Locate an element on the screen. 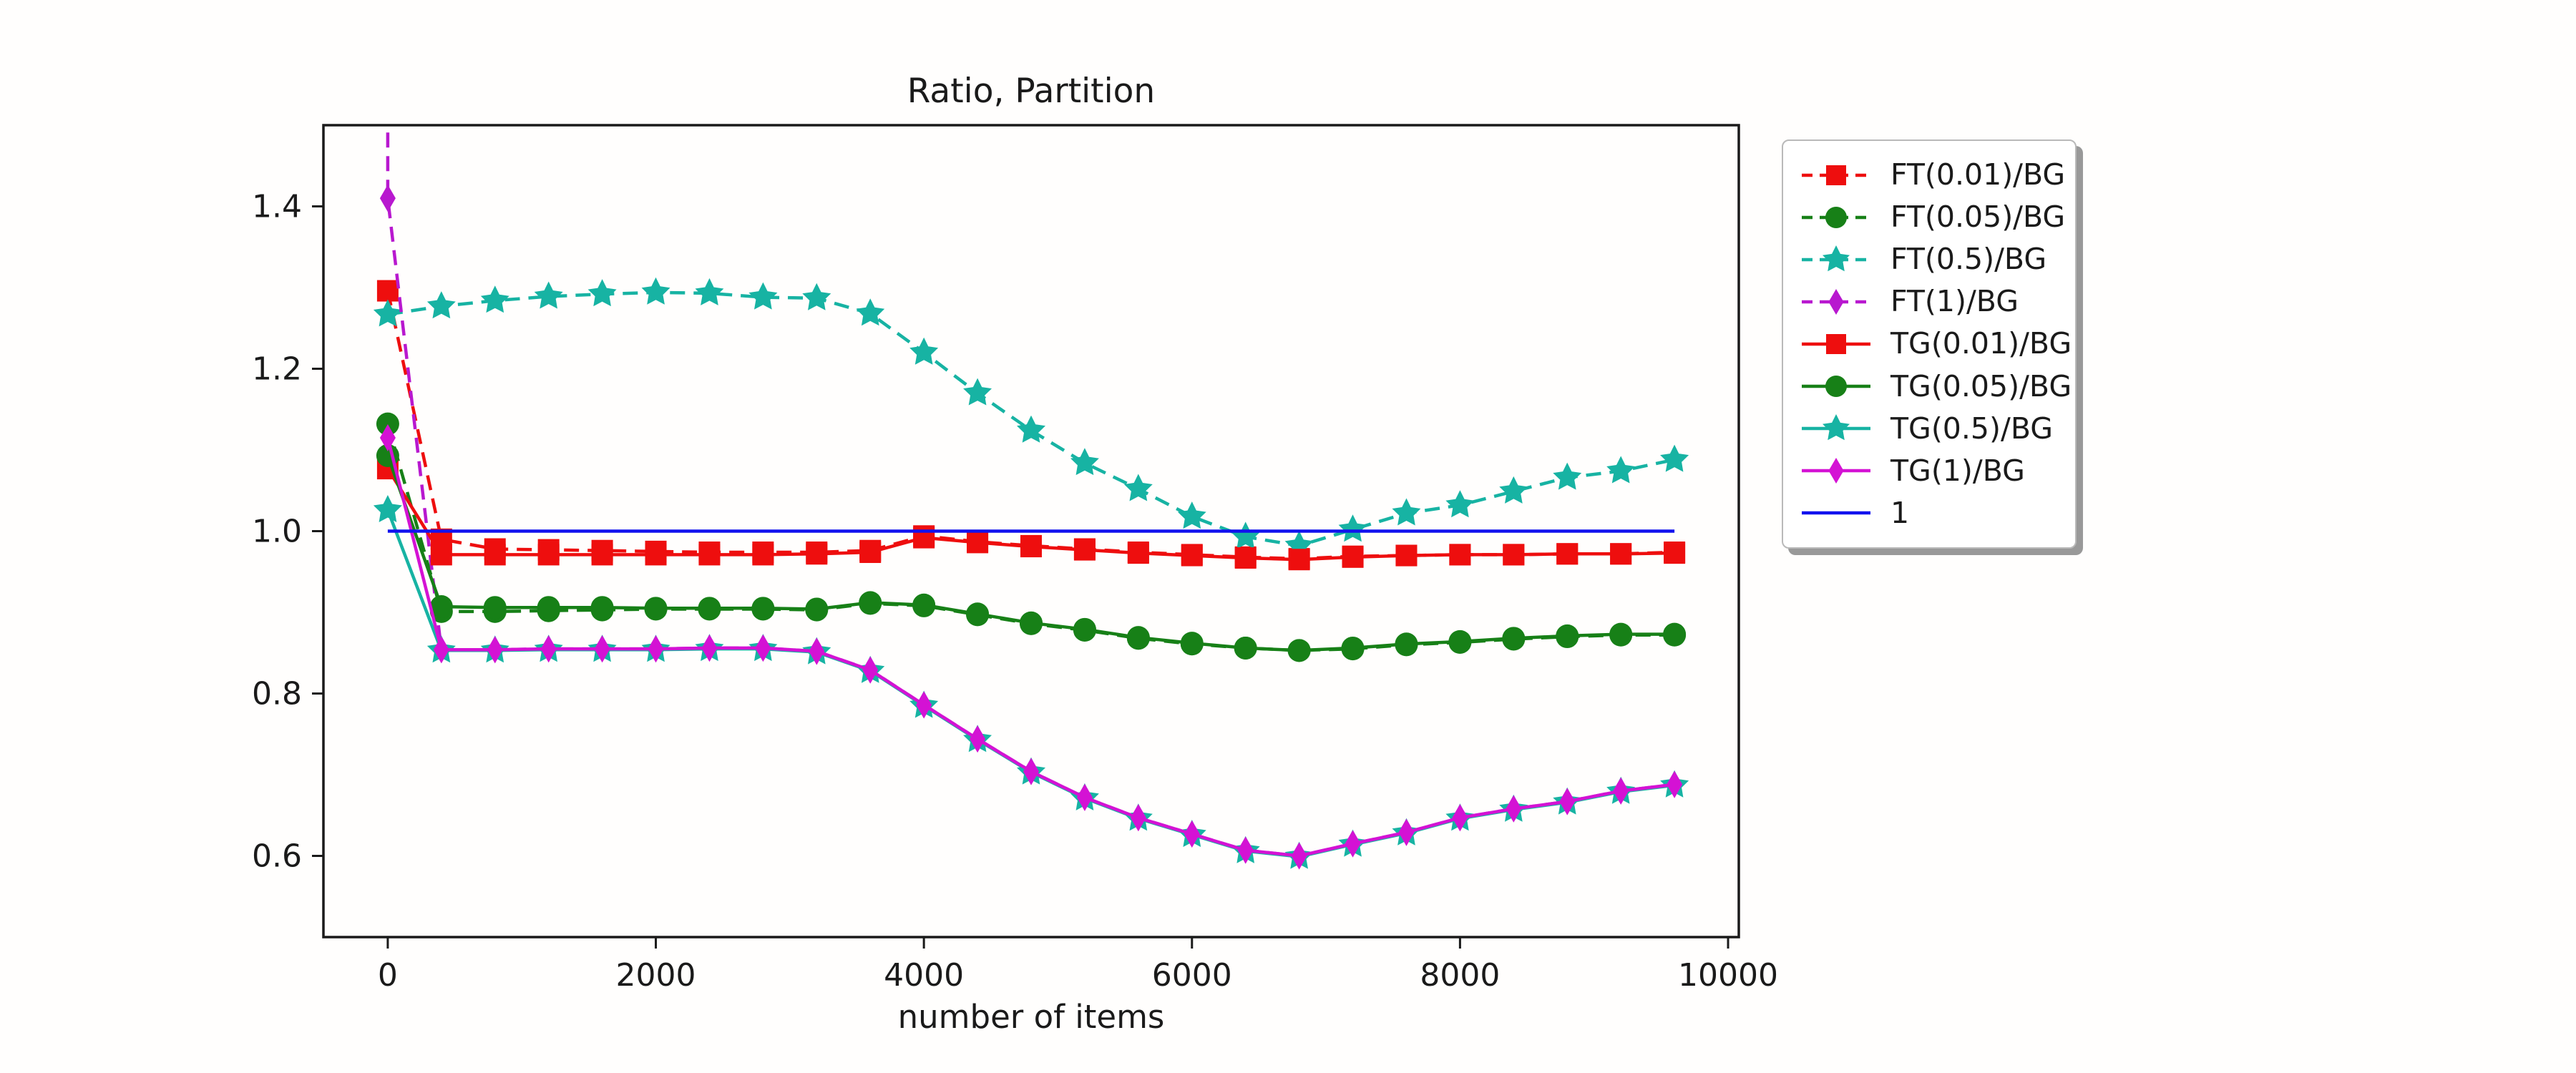 This screenshot has height=1073, width=2576. x-tick-label: 4000 is located at coordinates (924, 976).